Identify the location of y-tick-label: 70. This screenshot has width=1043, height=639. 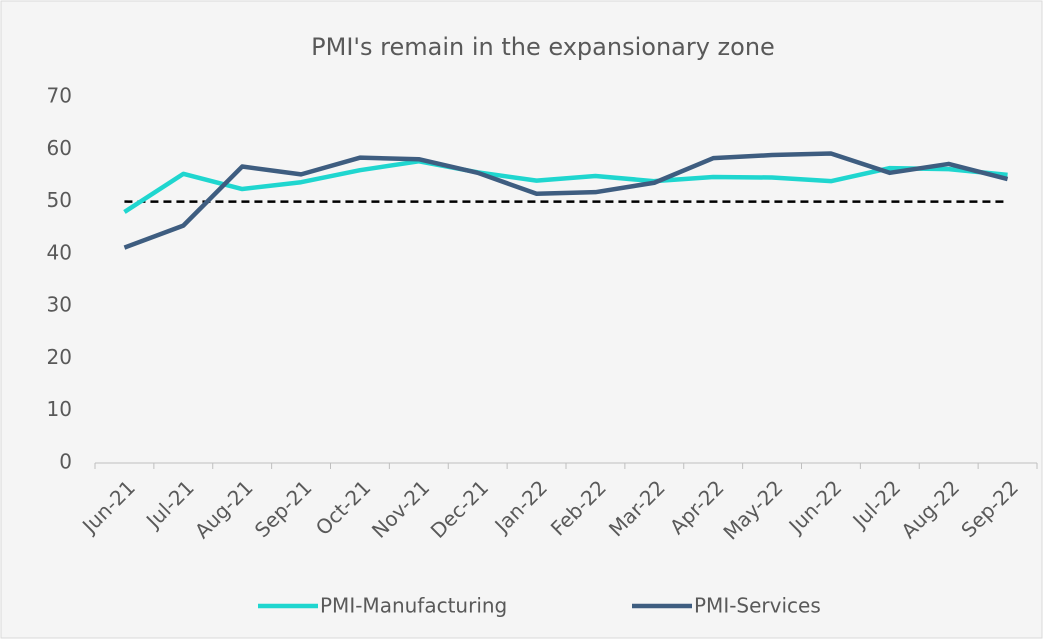
(59, 96).